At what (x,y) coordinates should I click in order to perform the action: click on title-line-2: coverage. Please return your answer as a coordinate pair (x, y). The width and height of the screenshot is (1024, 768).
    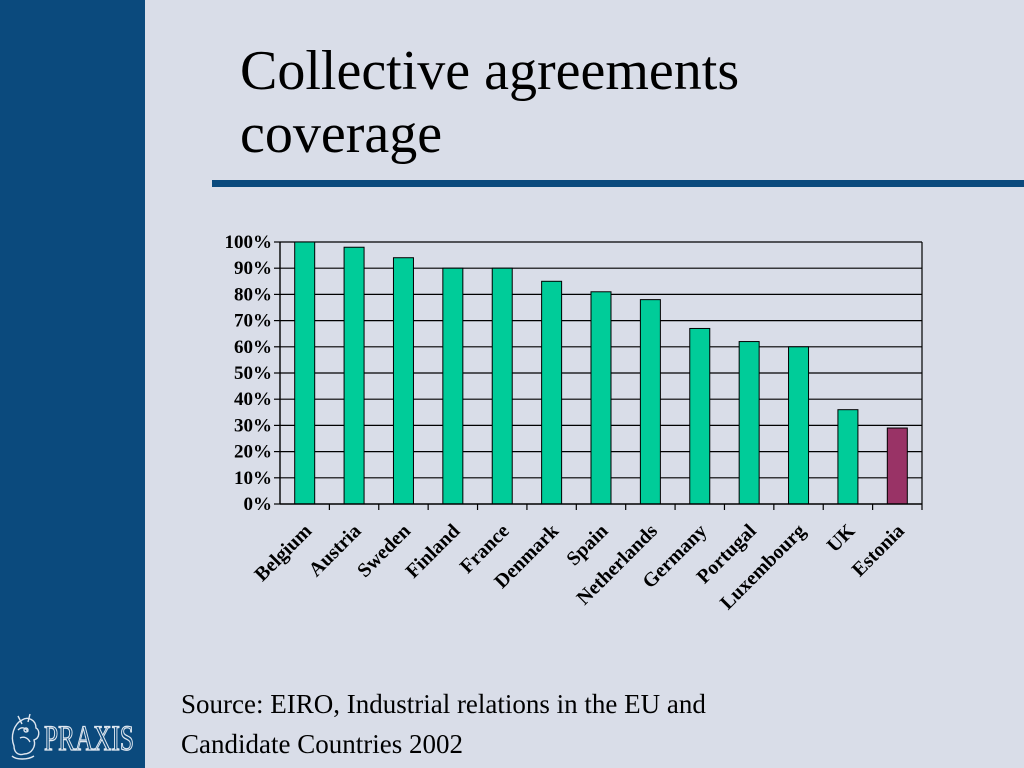
    Looking at the image, I should click on (341, 133).